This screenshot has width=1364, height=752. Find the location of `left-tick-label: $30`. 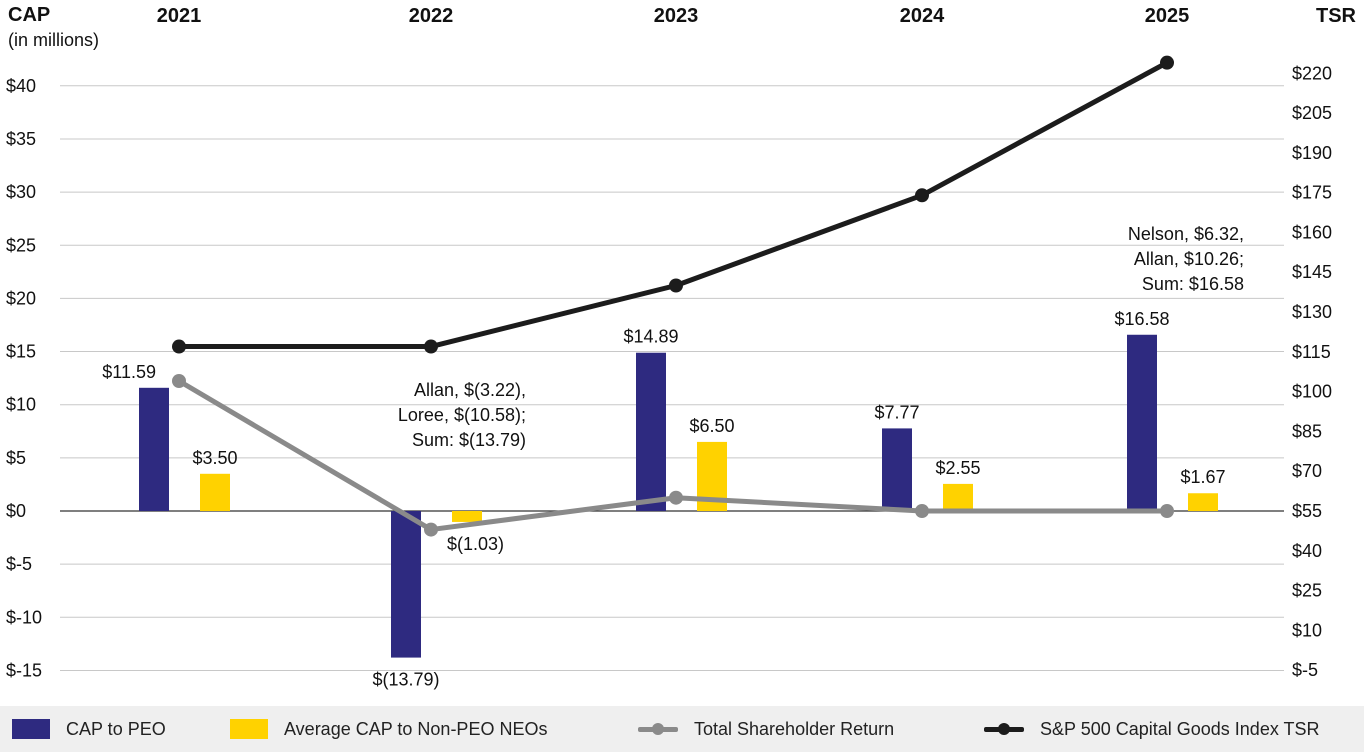

left-tick-label: $30 is located at coordinates (21, 192).